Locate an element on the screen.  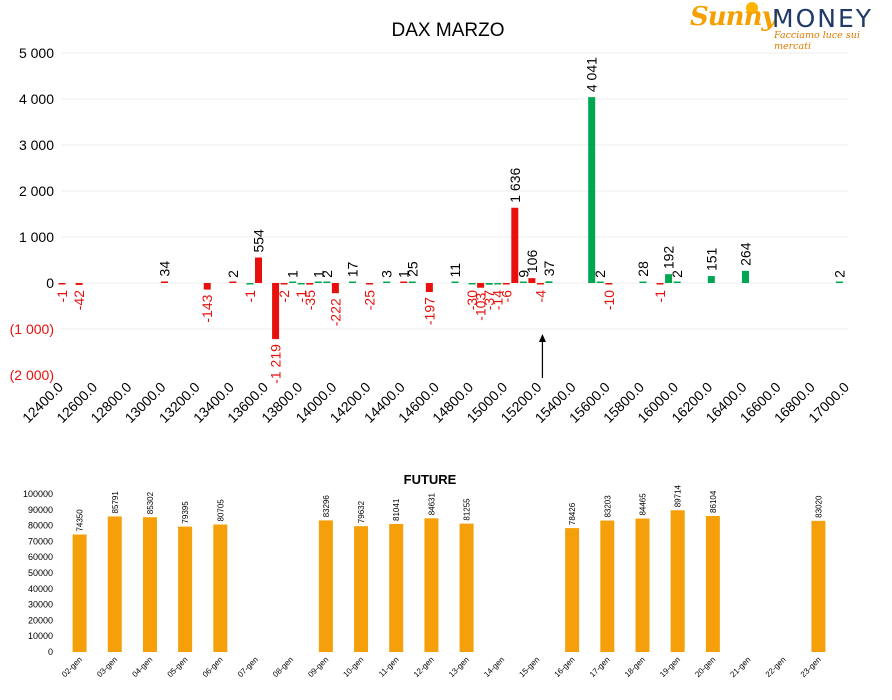
data-label: 84631 is located at coordinates (431, 503).